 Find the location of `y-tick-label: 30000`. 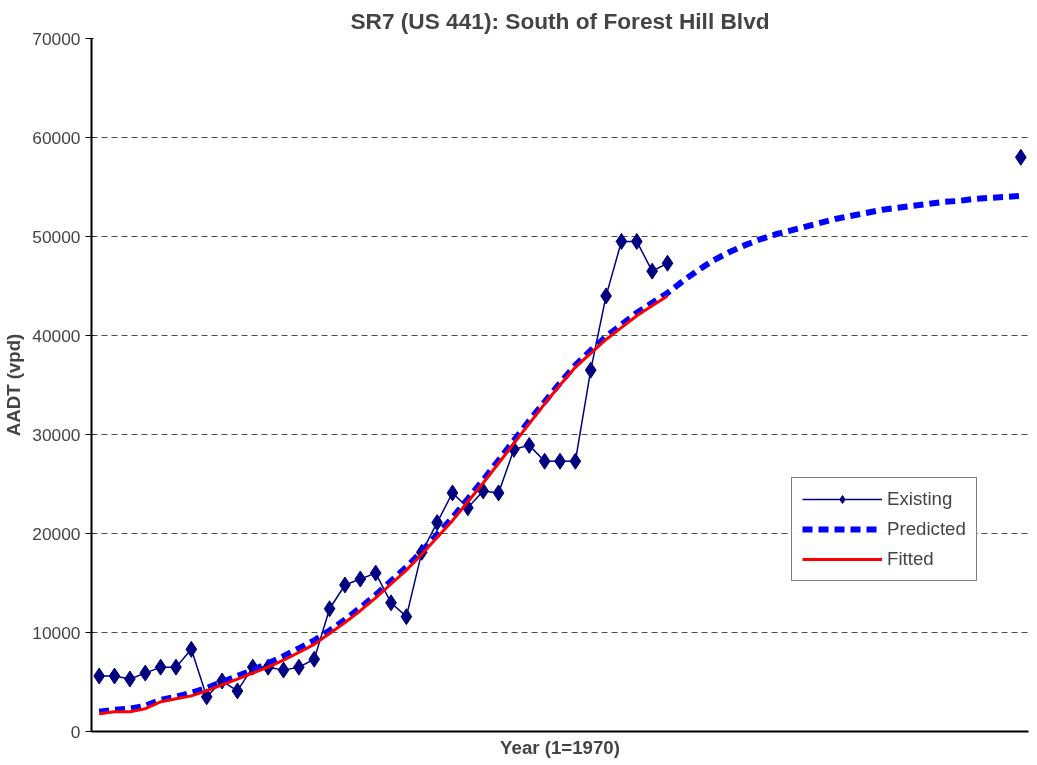

y-tick-label: 30000 is located at coordinates (56, 434).